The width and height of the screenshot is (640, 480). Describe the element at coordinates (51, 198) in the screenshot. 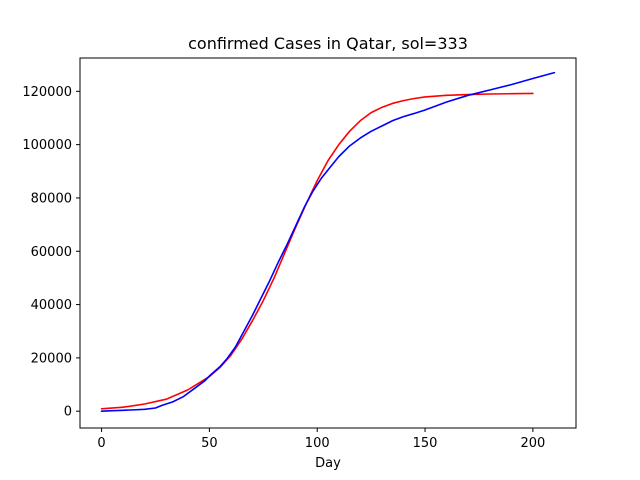

I see `y-tick-label: 80000` at that location.